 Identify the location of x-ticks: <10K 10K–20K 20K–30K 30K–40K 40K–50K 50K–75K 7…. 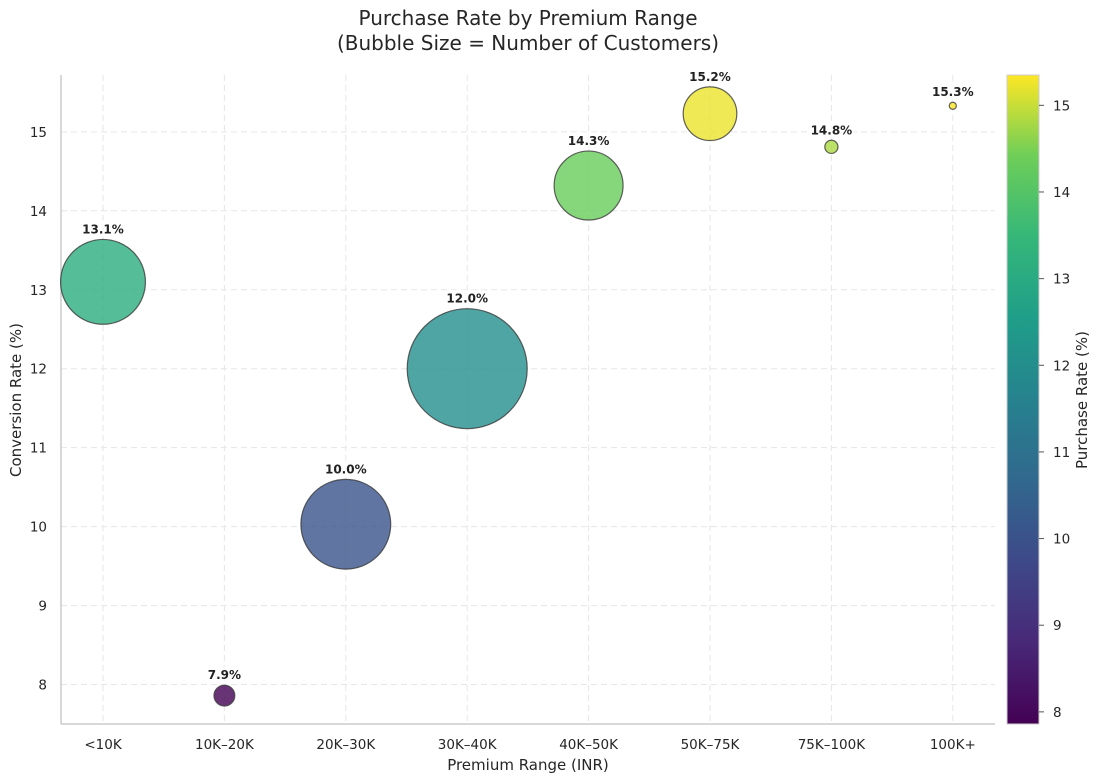
(529, 745).